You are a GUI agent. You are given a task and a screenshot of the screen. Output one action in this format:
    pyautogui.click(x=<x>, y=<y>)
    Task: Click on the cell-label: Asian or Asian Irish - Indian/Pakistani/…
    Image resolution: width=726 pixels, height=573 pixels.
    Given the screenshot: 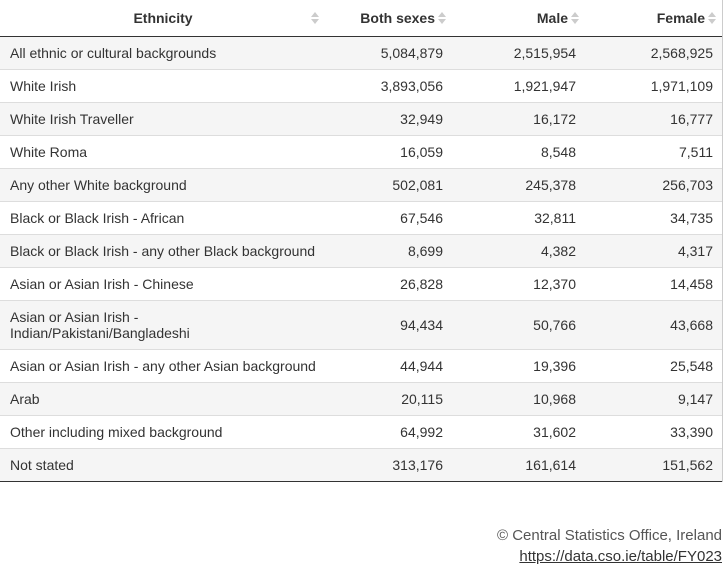 What is the action you would take?
    pyautogui.click(x=162, y=325)
    